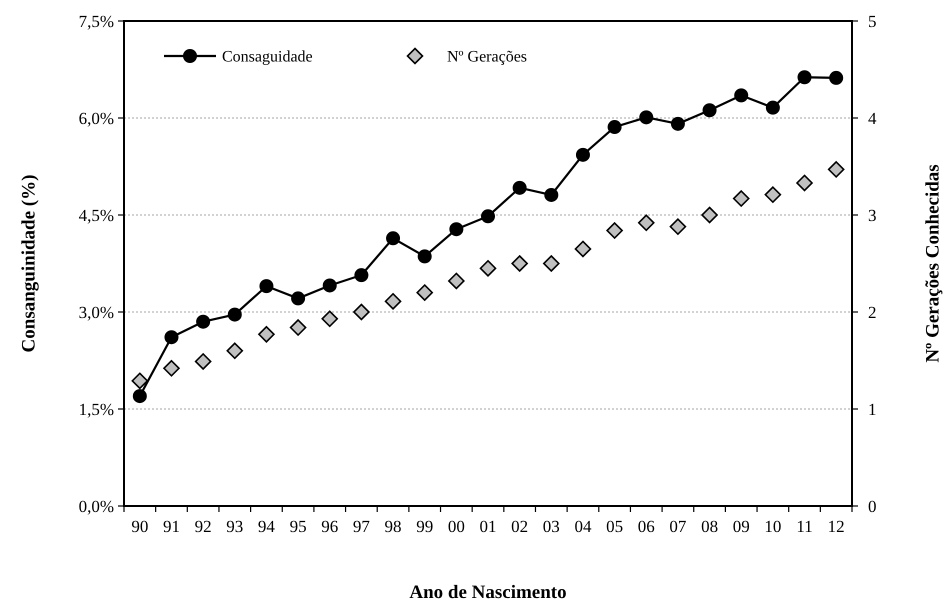 The image size is (943, 608). Describe the element at coordinates (96, 21) in the screenshot. I see `y-tick-label: 7,5%` at that location.